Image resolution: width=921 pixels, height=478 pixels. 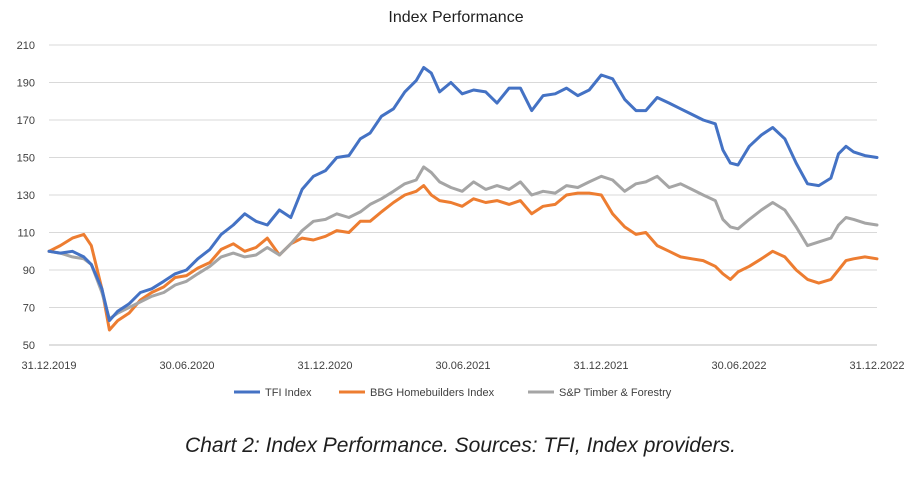 I want to click on legend-label: BBG Homebuilders Index, so click(x=432, y=393).